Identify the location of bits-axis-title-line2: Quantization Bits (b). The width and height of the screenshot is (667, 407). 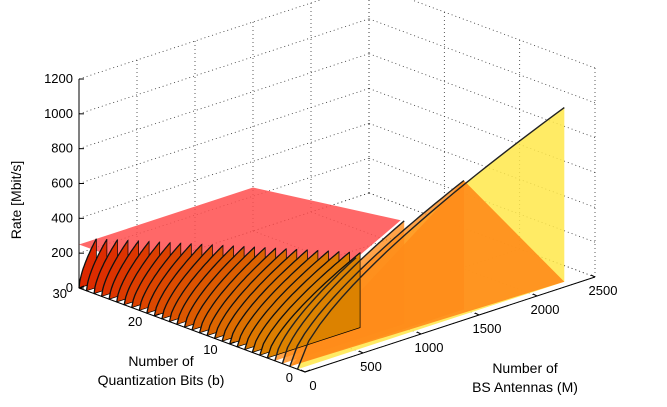
(161, 380).